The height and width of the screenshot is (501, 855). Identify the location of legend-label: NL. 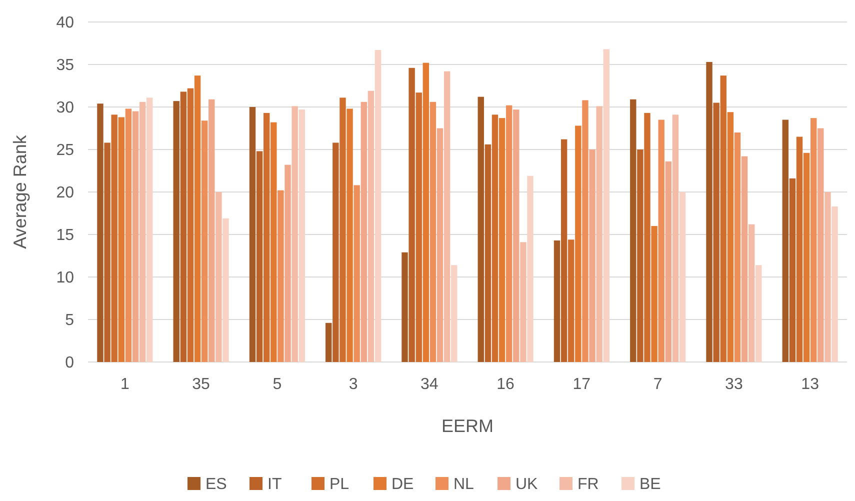
(464, 484).